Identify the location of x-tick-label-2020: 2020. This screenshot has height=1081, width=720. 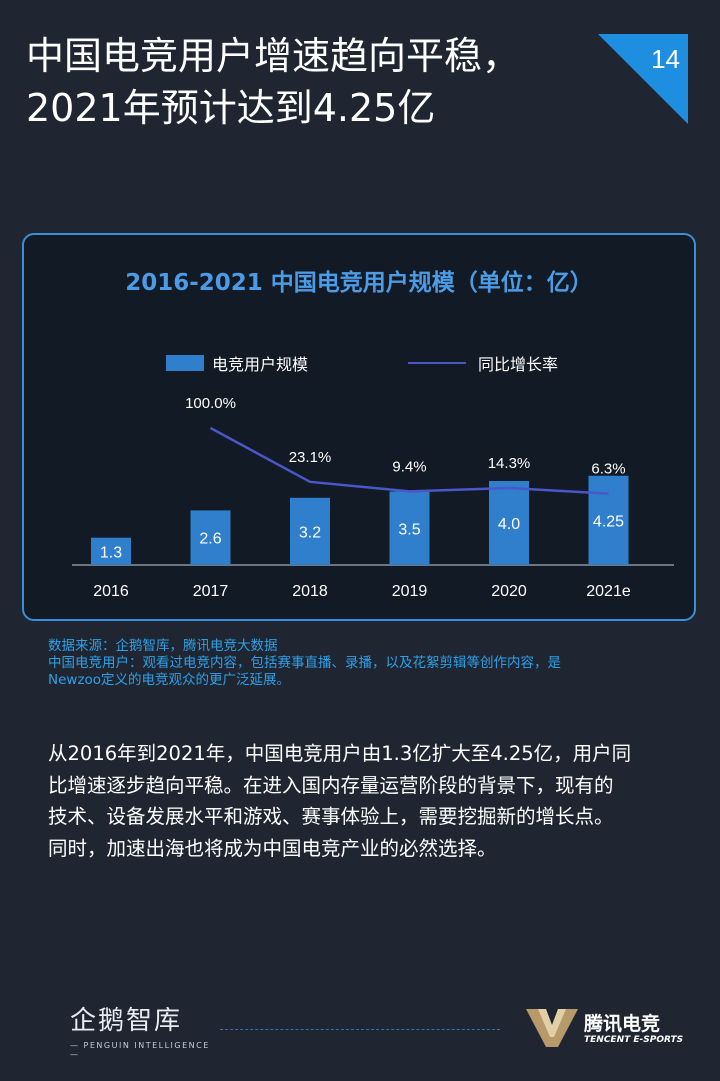
(509, 591).